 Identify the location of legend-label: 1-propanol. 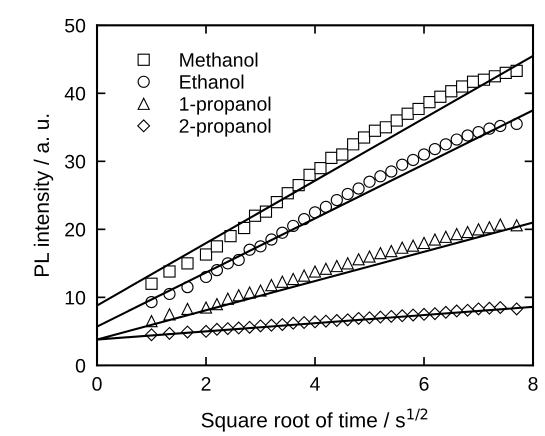
(225, 105).